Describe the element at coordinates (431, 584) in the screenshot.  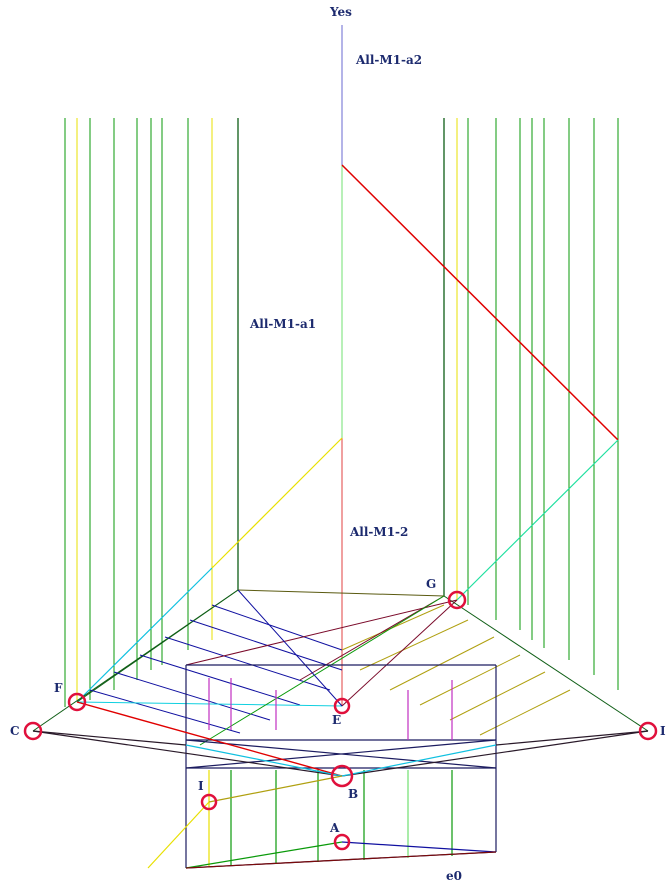
I see `label-point-g: G` at that location.